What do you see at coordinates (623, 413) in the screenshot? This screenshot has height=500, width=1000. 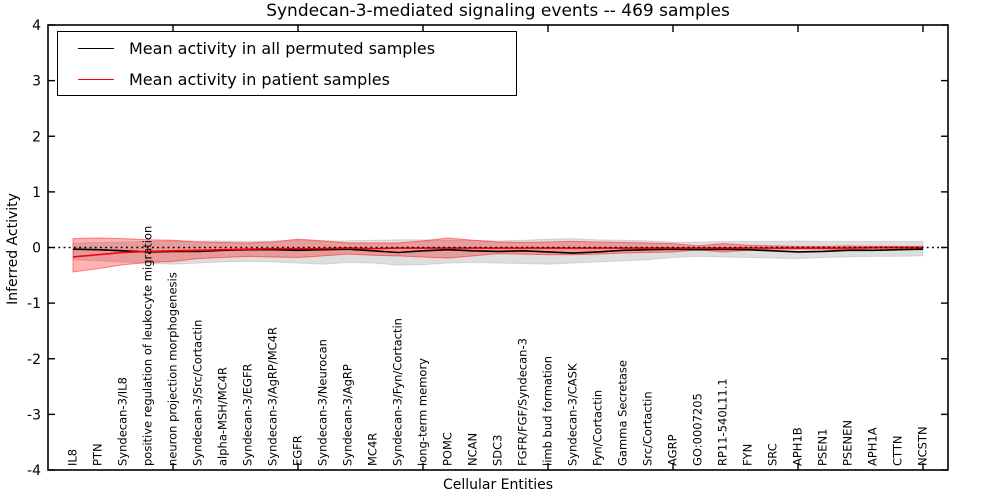 I see `category-label: Gamma Secretase` at bounding box center [623, 413].